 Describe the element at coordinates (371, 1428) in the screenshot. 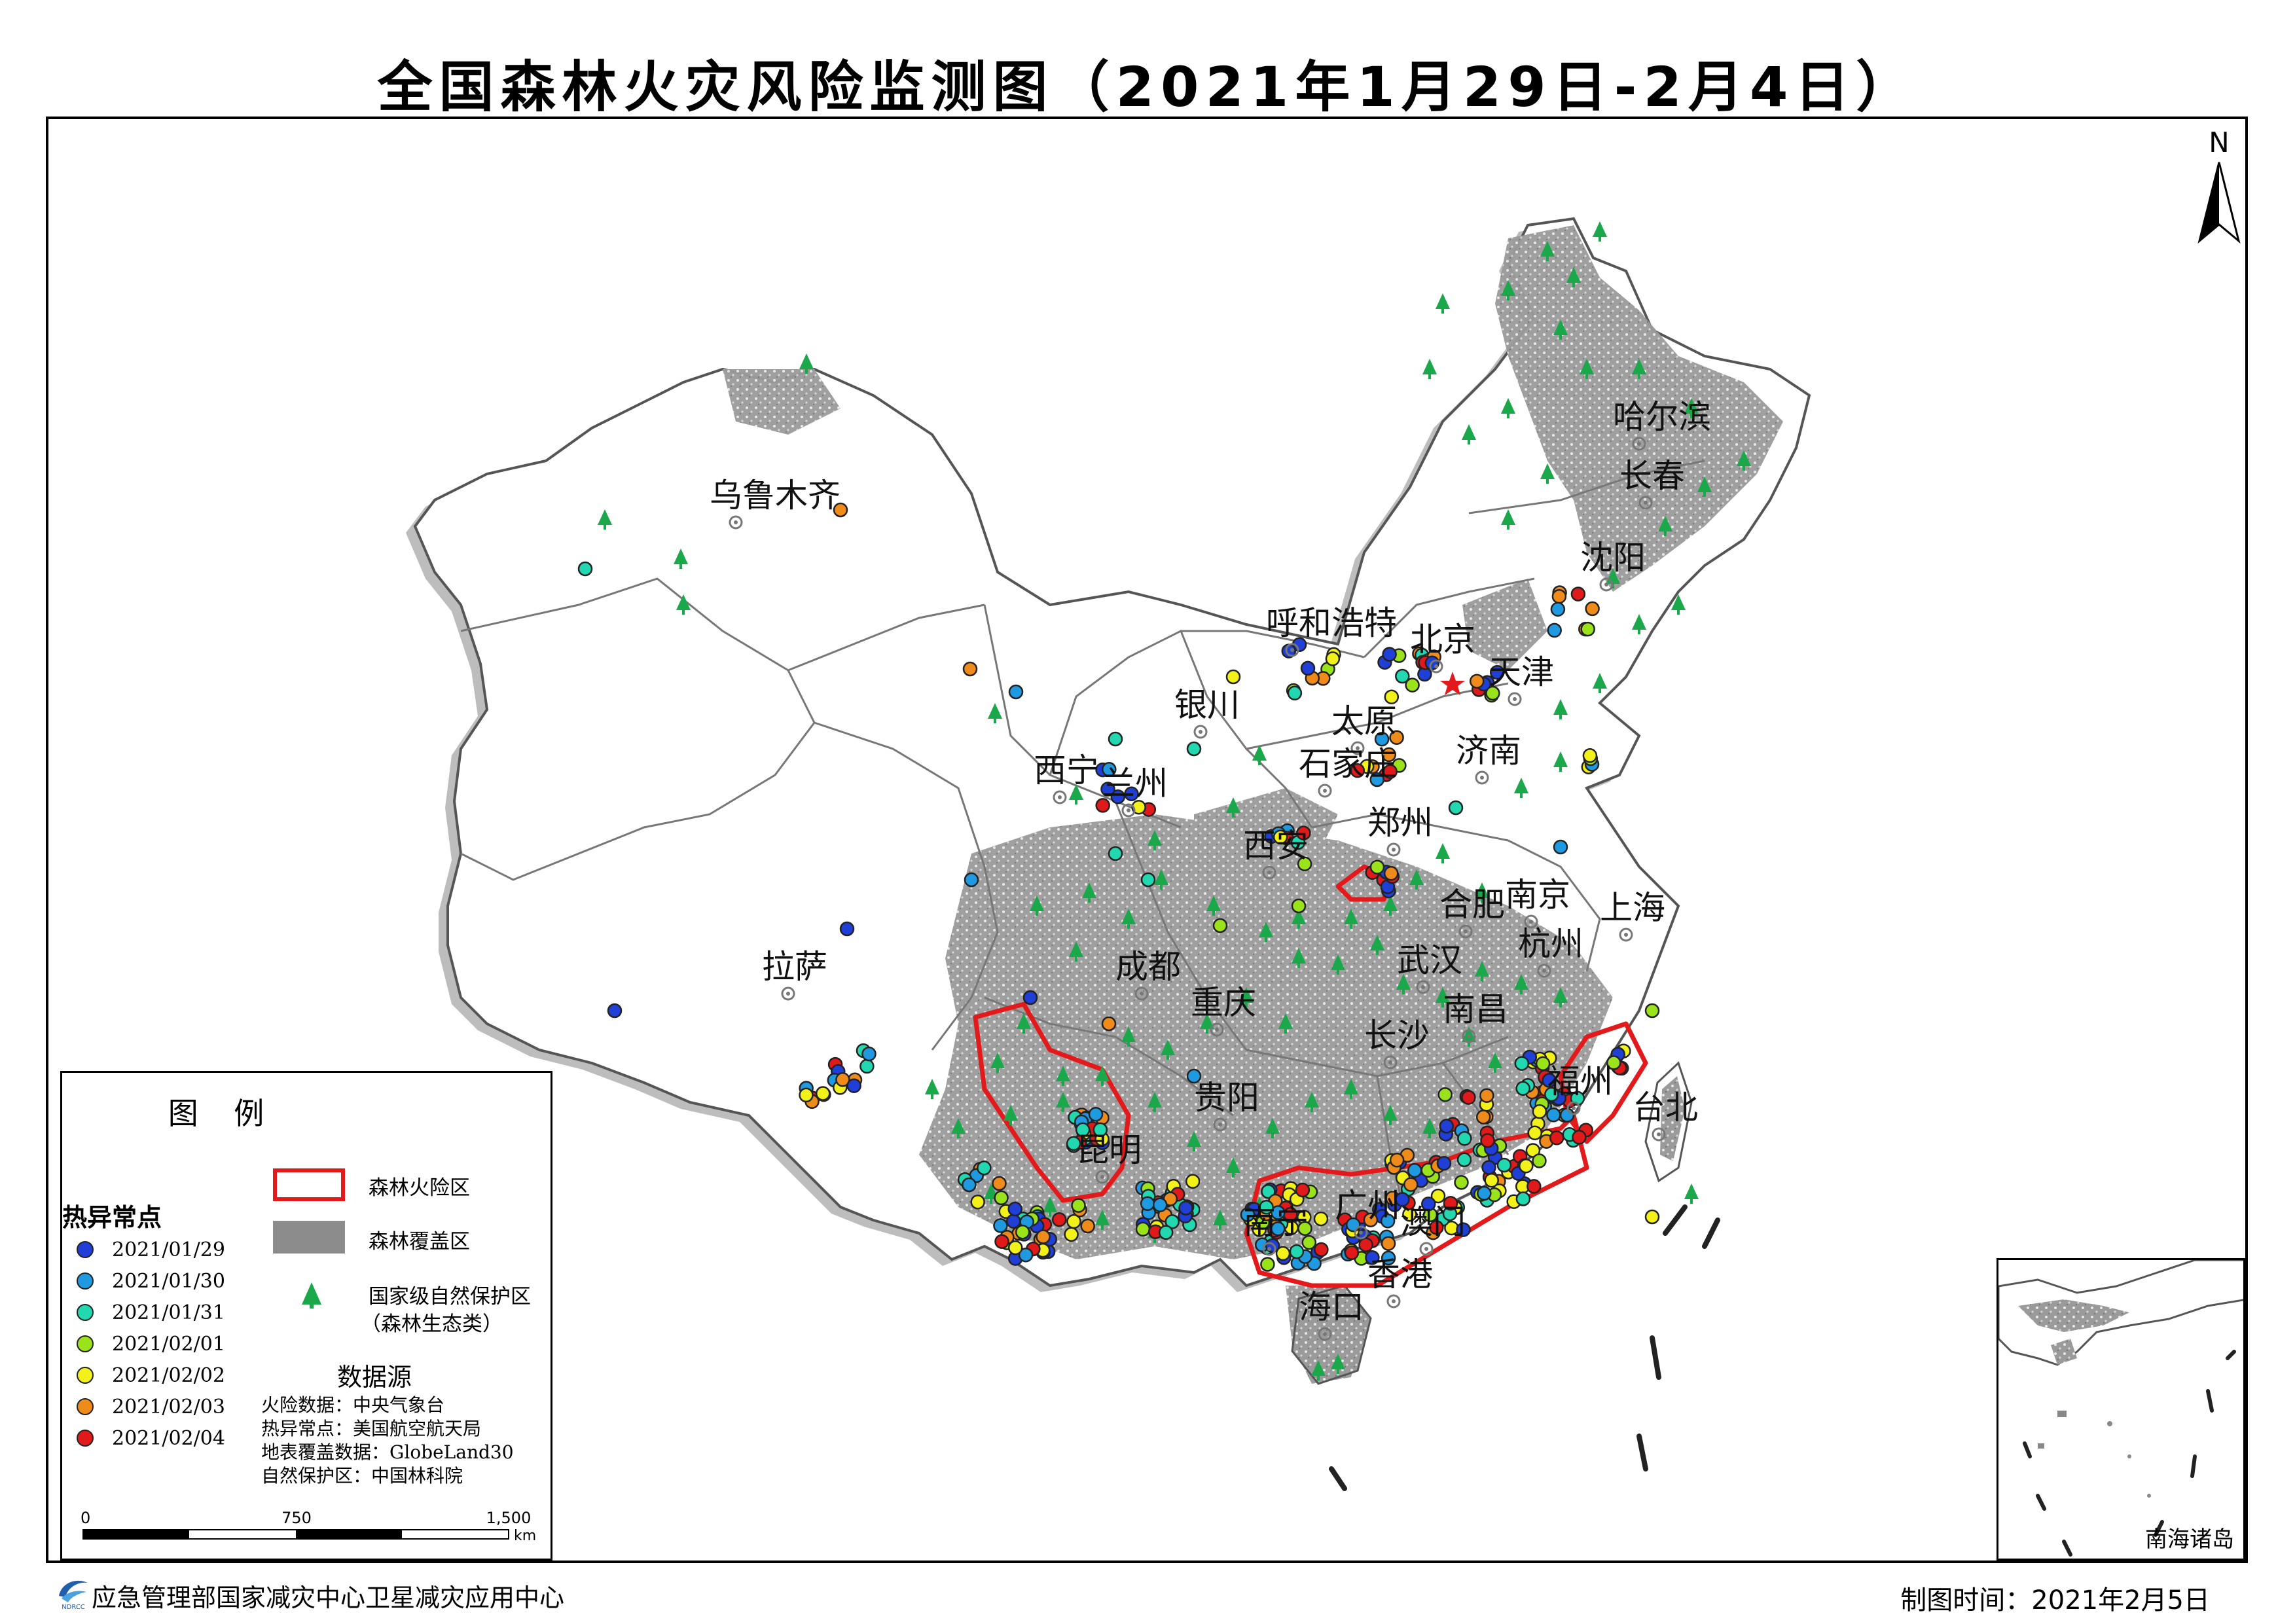

I see `data-source-2: 热异常点：美国航空航天局` at that location.